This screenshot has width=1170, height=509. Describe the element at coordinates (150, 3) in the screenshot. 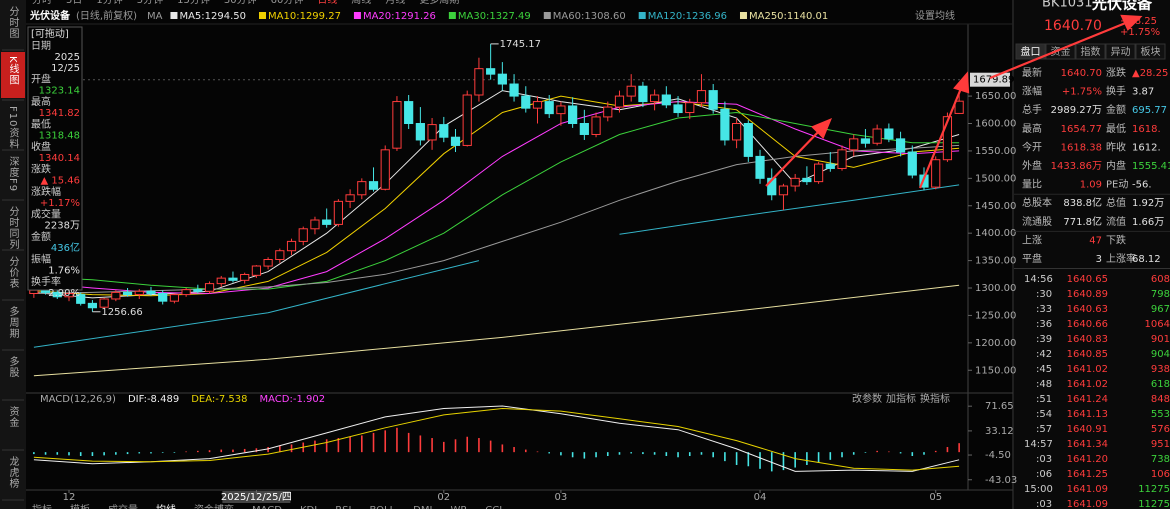

I see `toolbar-tab: 5分钟` at that location.